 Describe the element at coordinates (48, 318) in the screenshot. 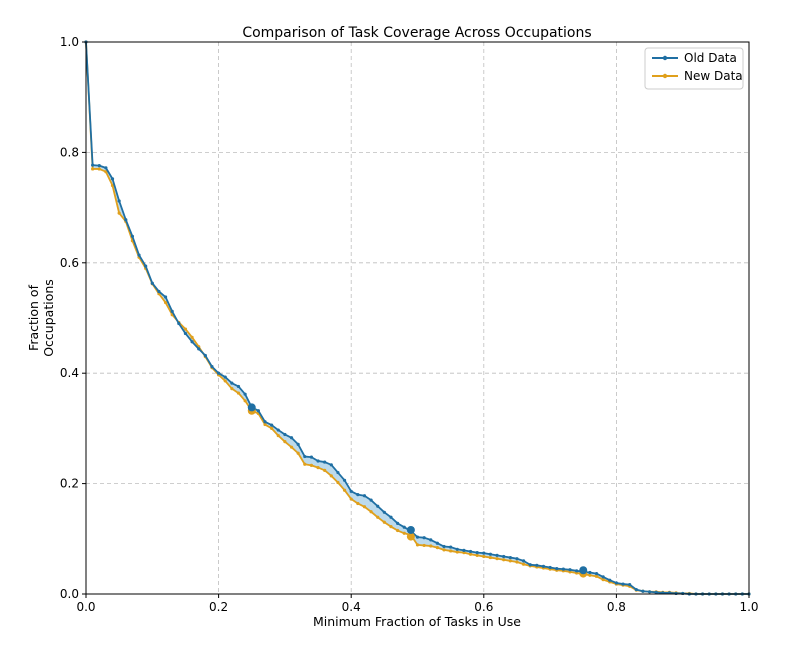

I see `y-axis-label-line-2: Occupations` at that location.